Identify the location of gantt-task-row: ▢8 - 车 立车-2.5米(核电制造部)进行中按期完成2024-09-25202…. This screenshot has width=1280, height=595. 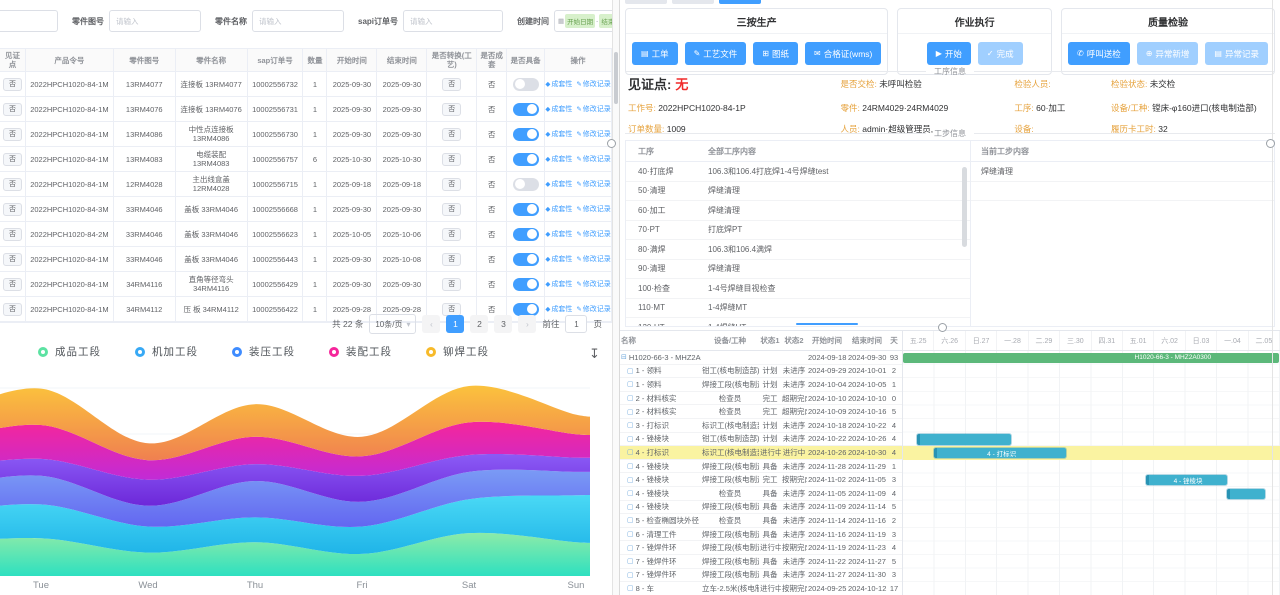
(761, 588).